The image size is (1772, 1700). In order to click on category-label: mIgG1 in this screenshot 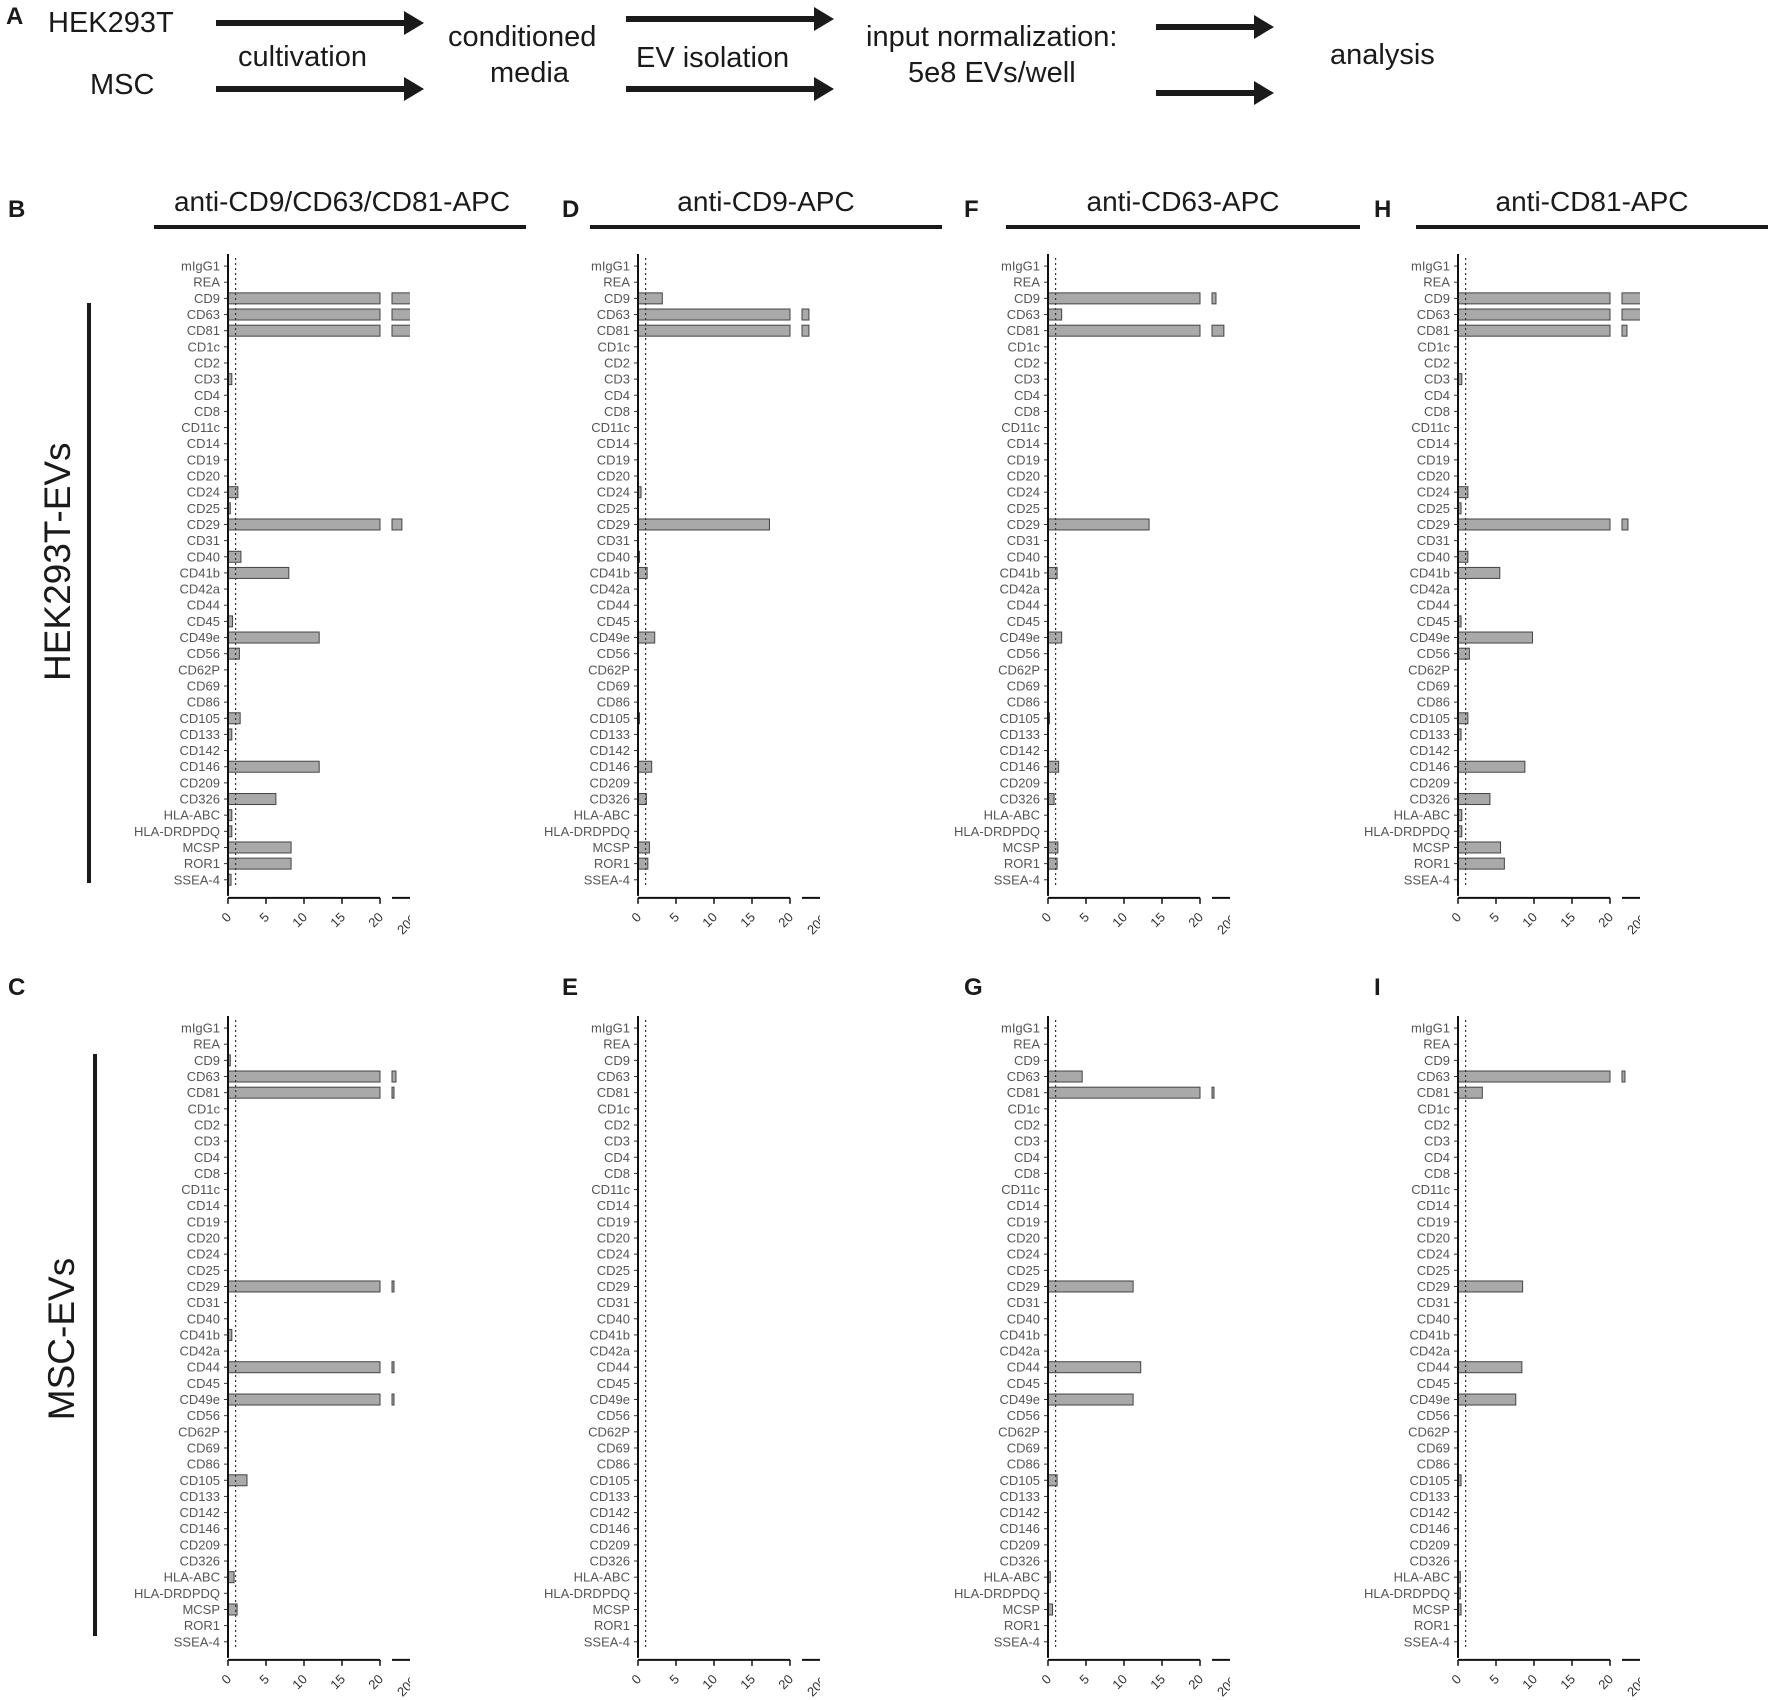, I will do `click(610, 266)`.